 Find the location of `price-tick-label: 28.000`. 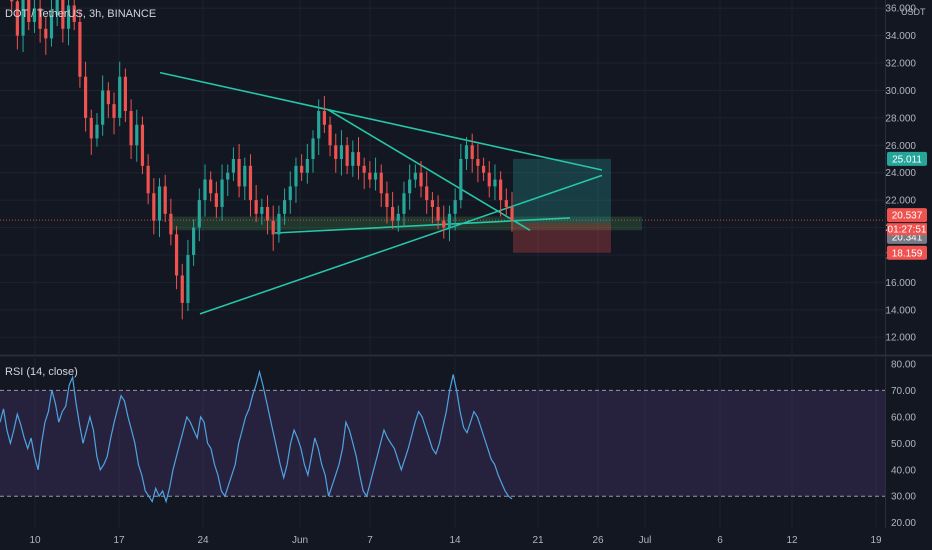

price-tick-label: 28.000 is located at coordinates (900, 118).